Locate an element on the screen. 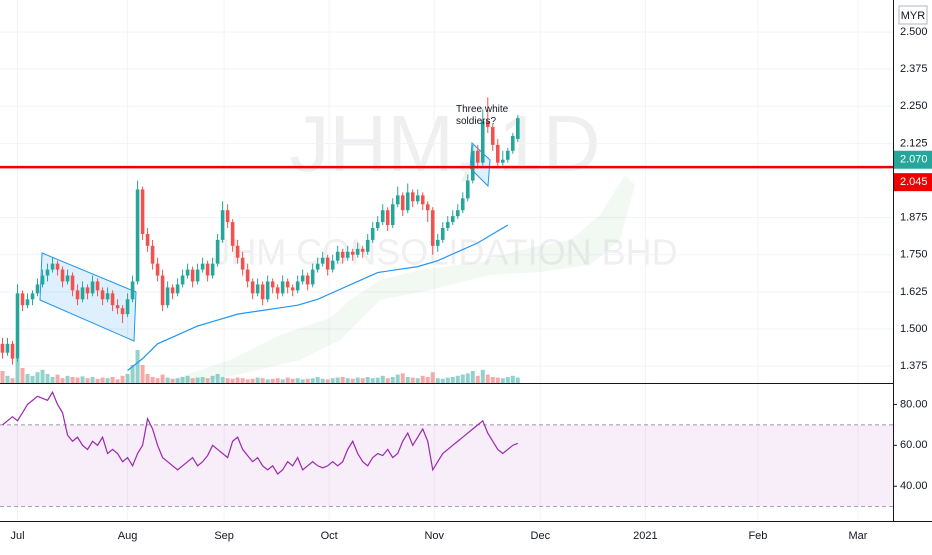 The width and height of the screenshot is (932, 555). rsi-tick-label: 40.00 is located at coordinates (914, 486).